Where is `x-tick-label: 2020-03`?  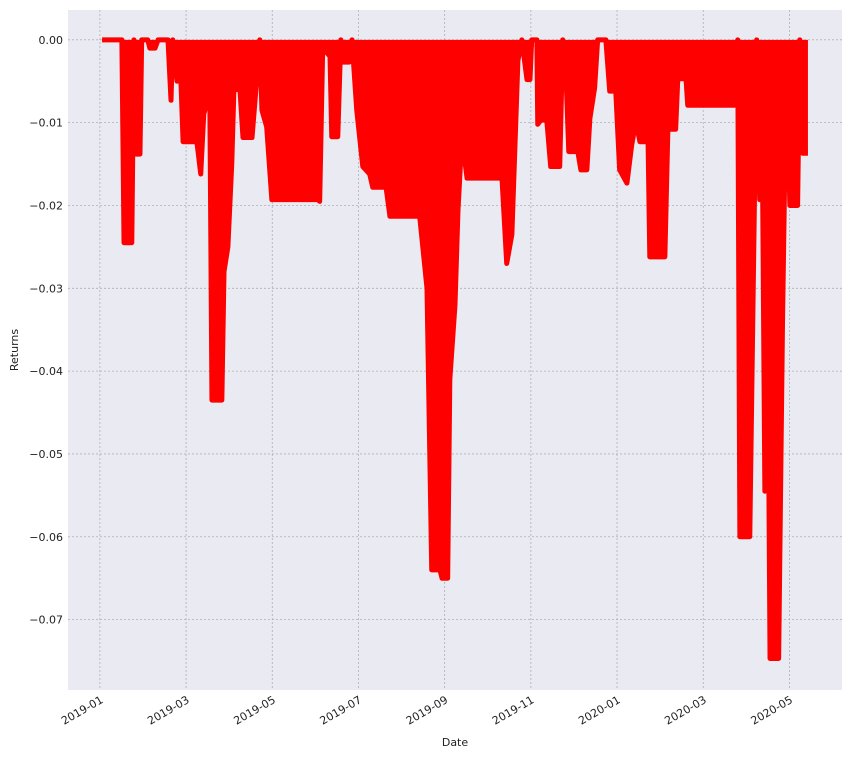 x-tick-label: 2020-03 is located at coordinates (685, 710).